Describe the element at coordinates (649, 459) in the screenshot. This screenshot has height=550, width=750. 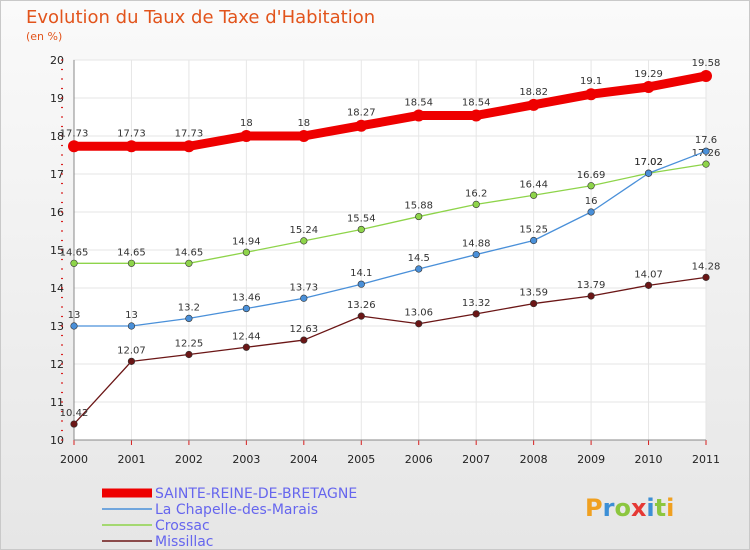
I see `x-tick-label: 2010` at that location.